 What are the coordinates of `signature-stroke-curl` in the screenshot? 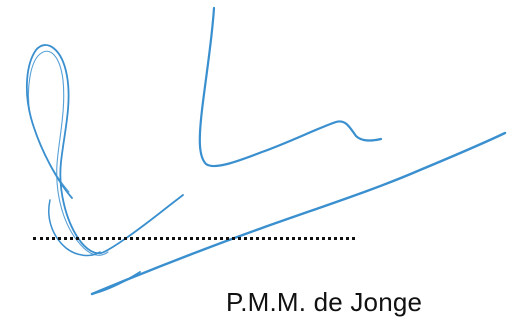 It's located at (74, 228).